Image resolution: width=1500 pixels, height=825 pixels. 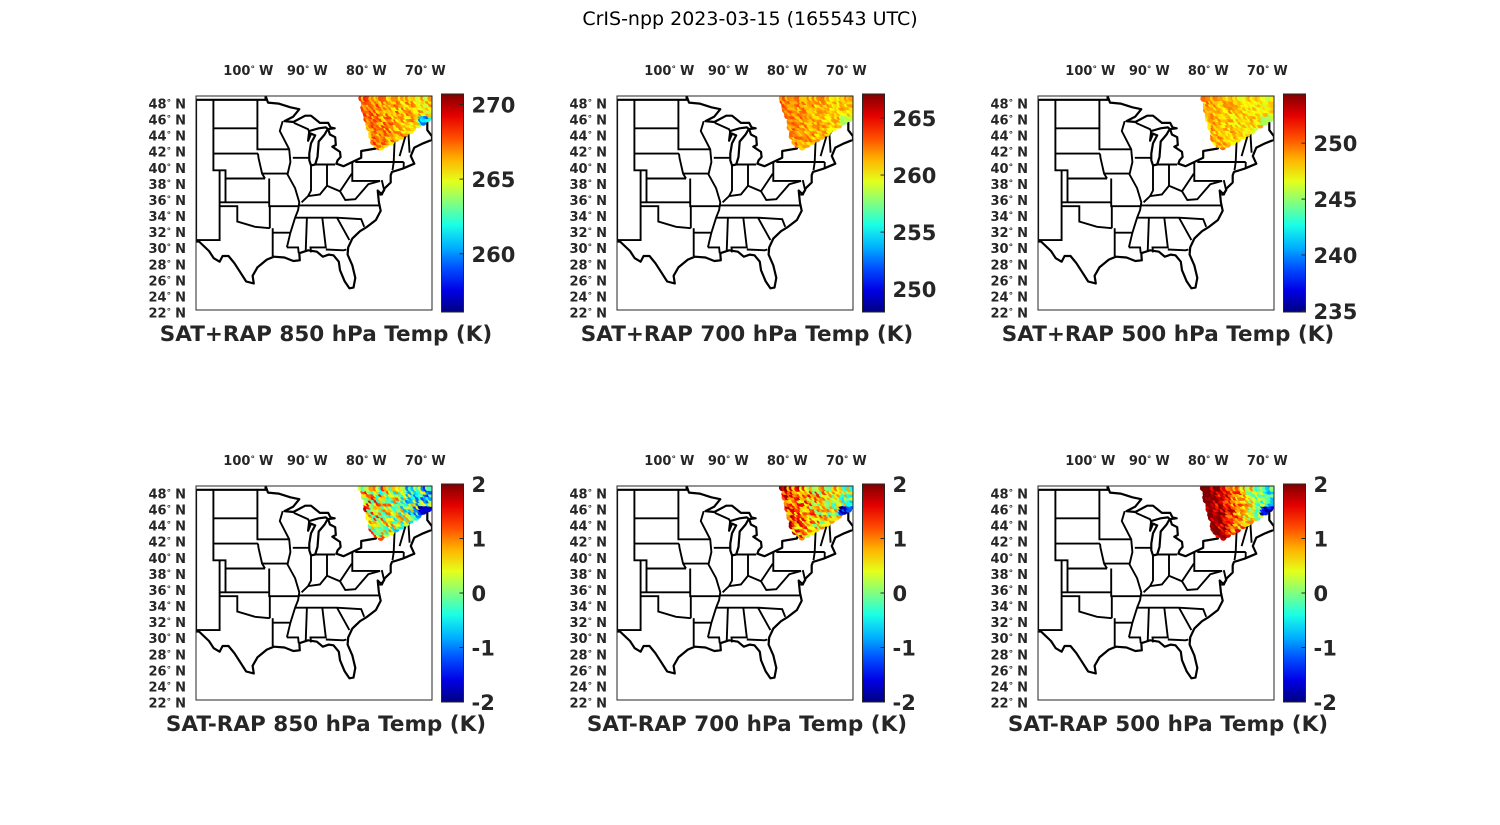 I want to click on axes-box, so click(x=735, y=203).